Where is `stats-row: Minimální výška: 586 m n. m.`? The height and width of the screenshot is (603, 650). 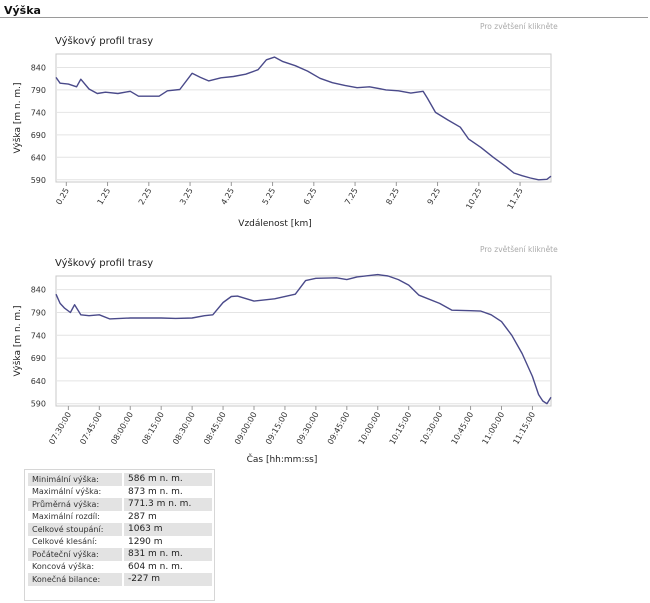
stats-row: Minimální výška: 586 m n. m. is located at coordinates (120, 479).